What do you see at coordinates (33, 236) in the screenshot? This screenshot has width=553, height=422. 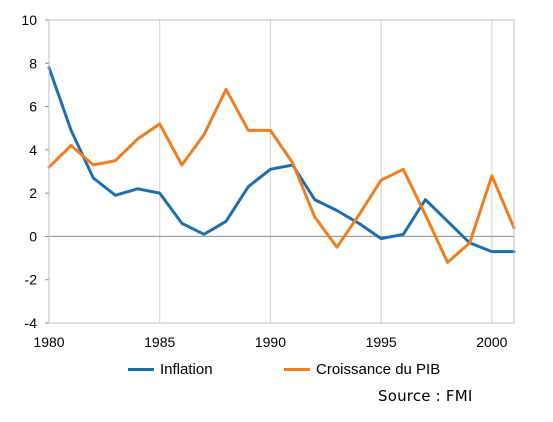 I see `y-tick-label-0: 0` at bounding box center [33, 236].